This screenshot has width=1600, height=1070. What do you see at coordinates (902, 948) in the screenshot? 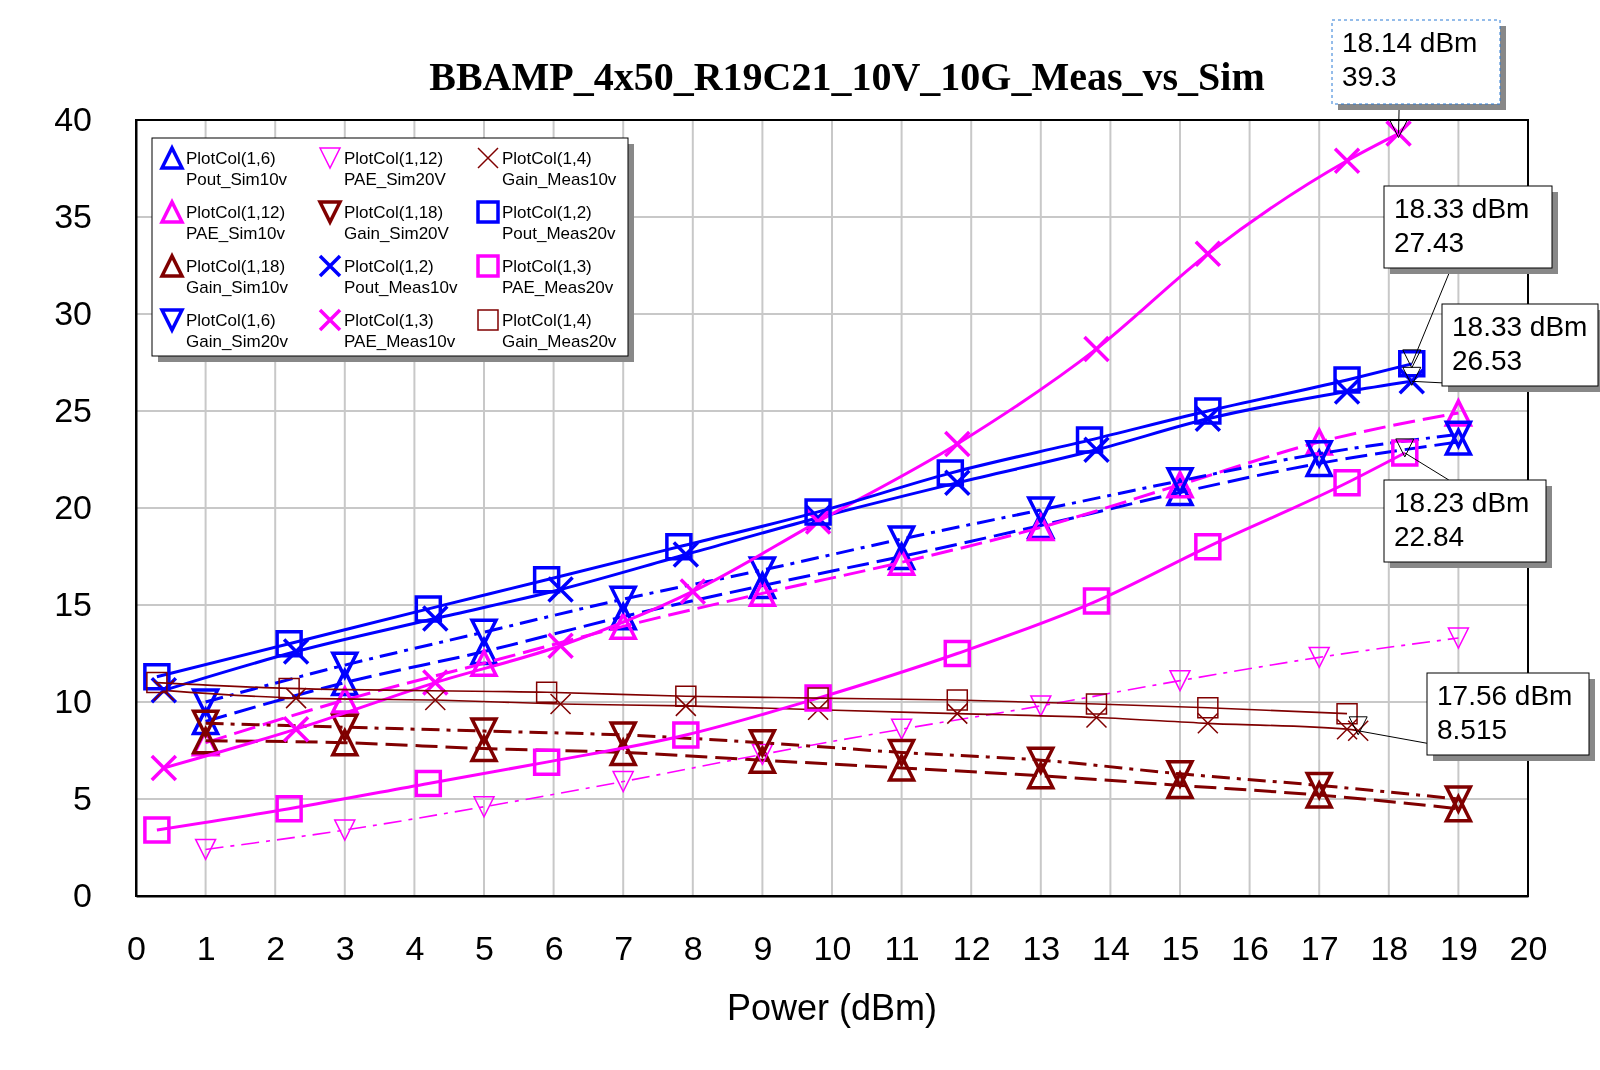
I see `x-tick-label: 11` at bounding box center [902, 948].